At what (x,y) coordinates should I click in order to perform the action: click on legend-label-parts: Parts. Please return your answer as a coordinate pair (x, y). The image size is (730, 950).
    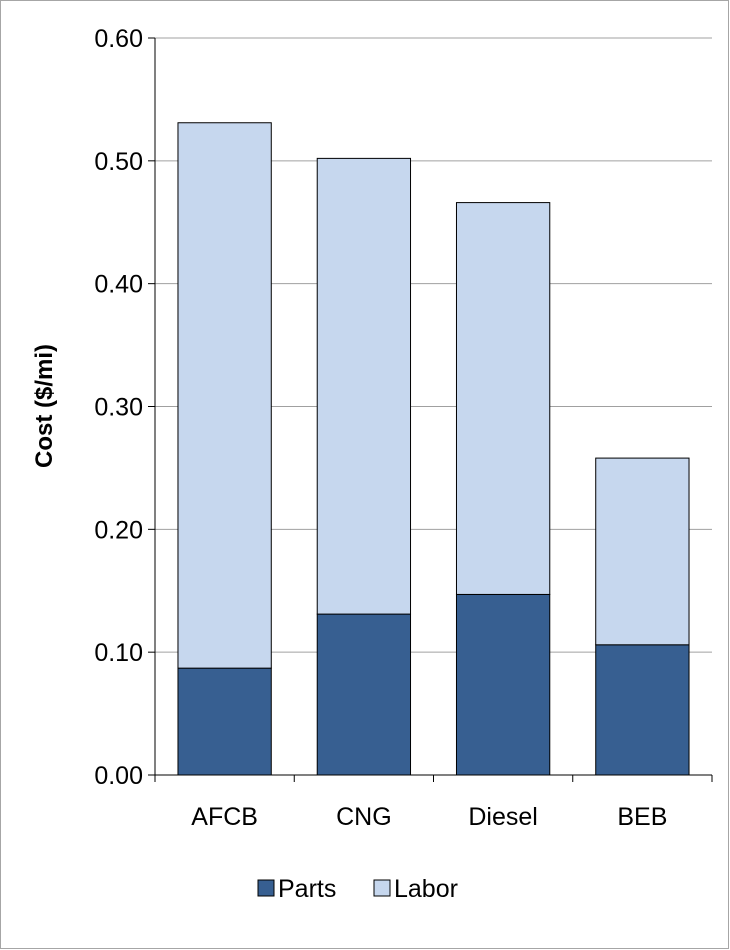
    Looking at the image, I should click on (307, 889).